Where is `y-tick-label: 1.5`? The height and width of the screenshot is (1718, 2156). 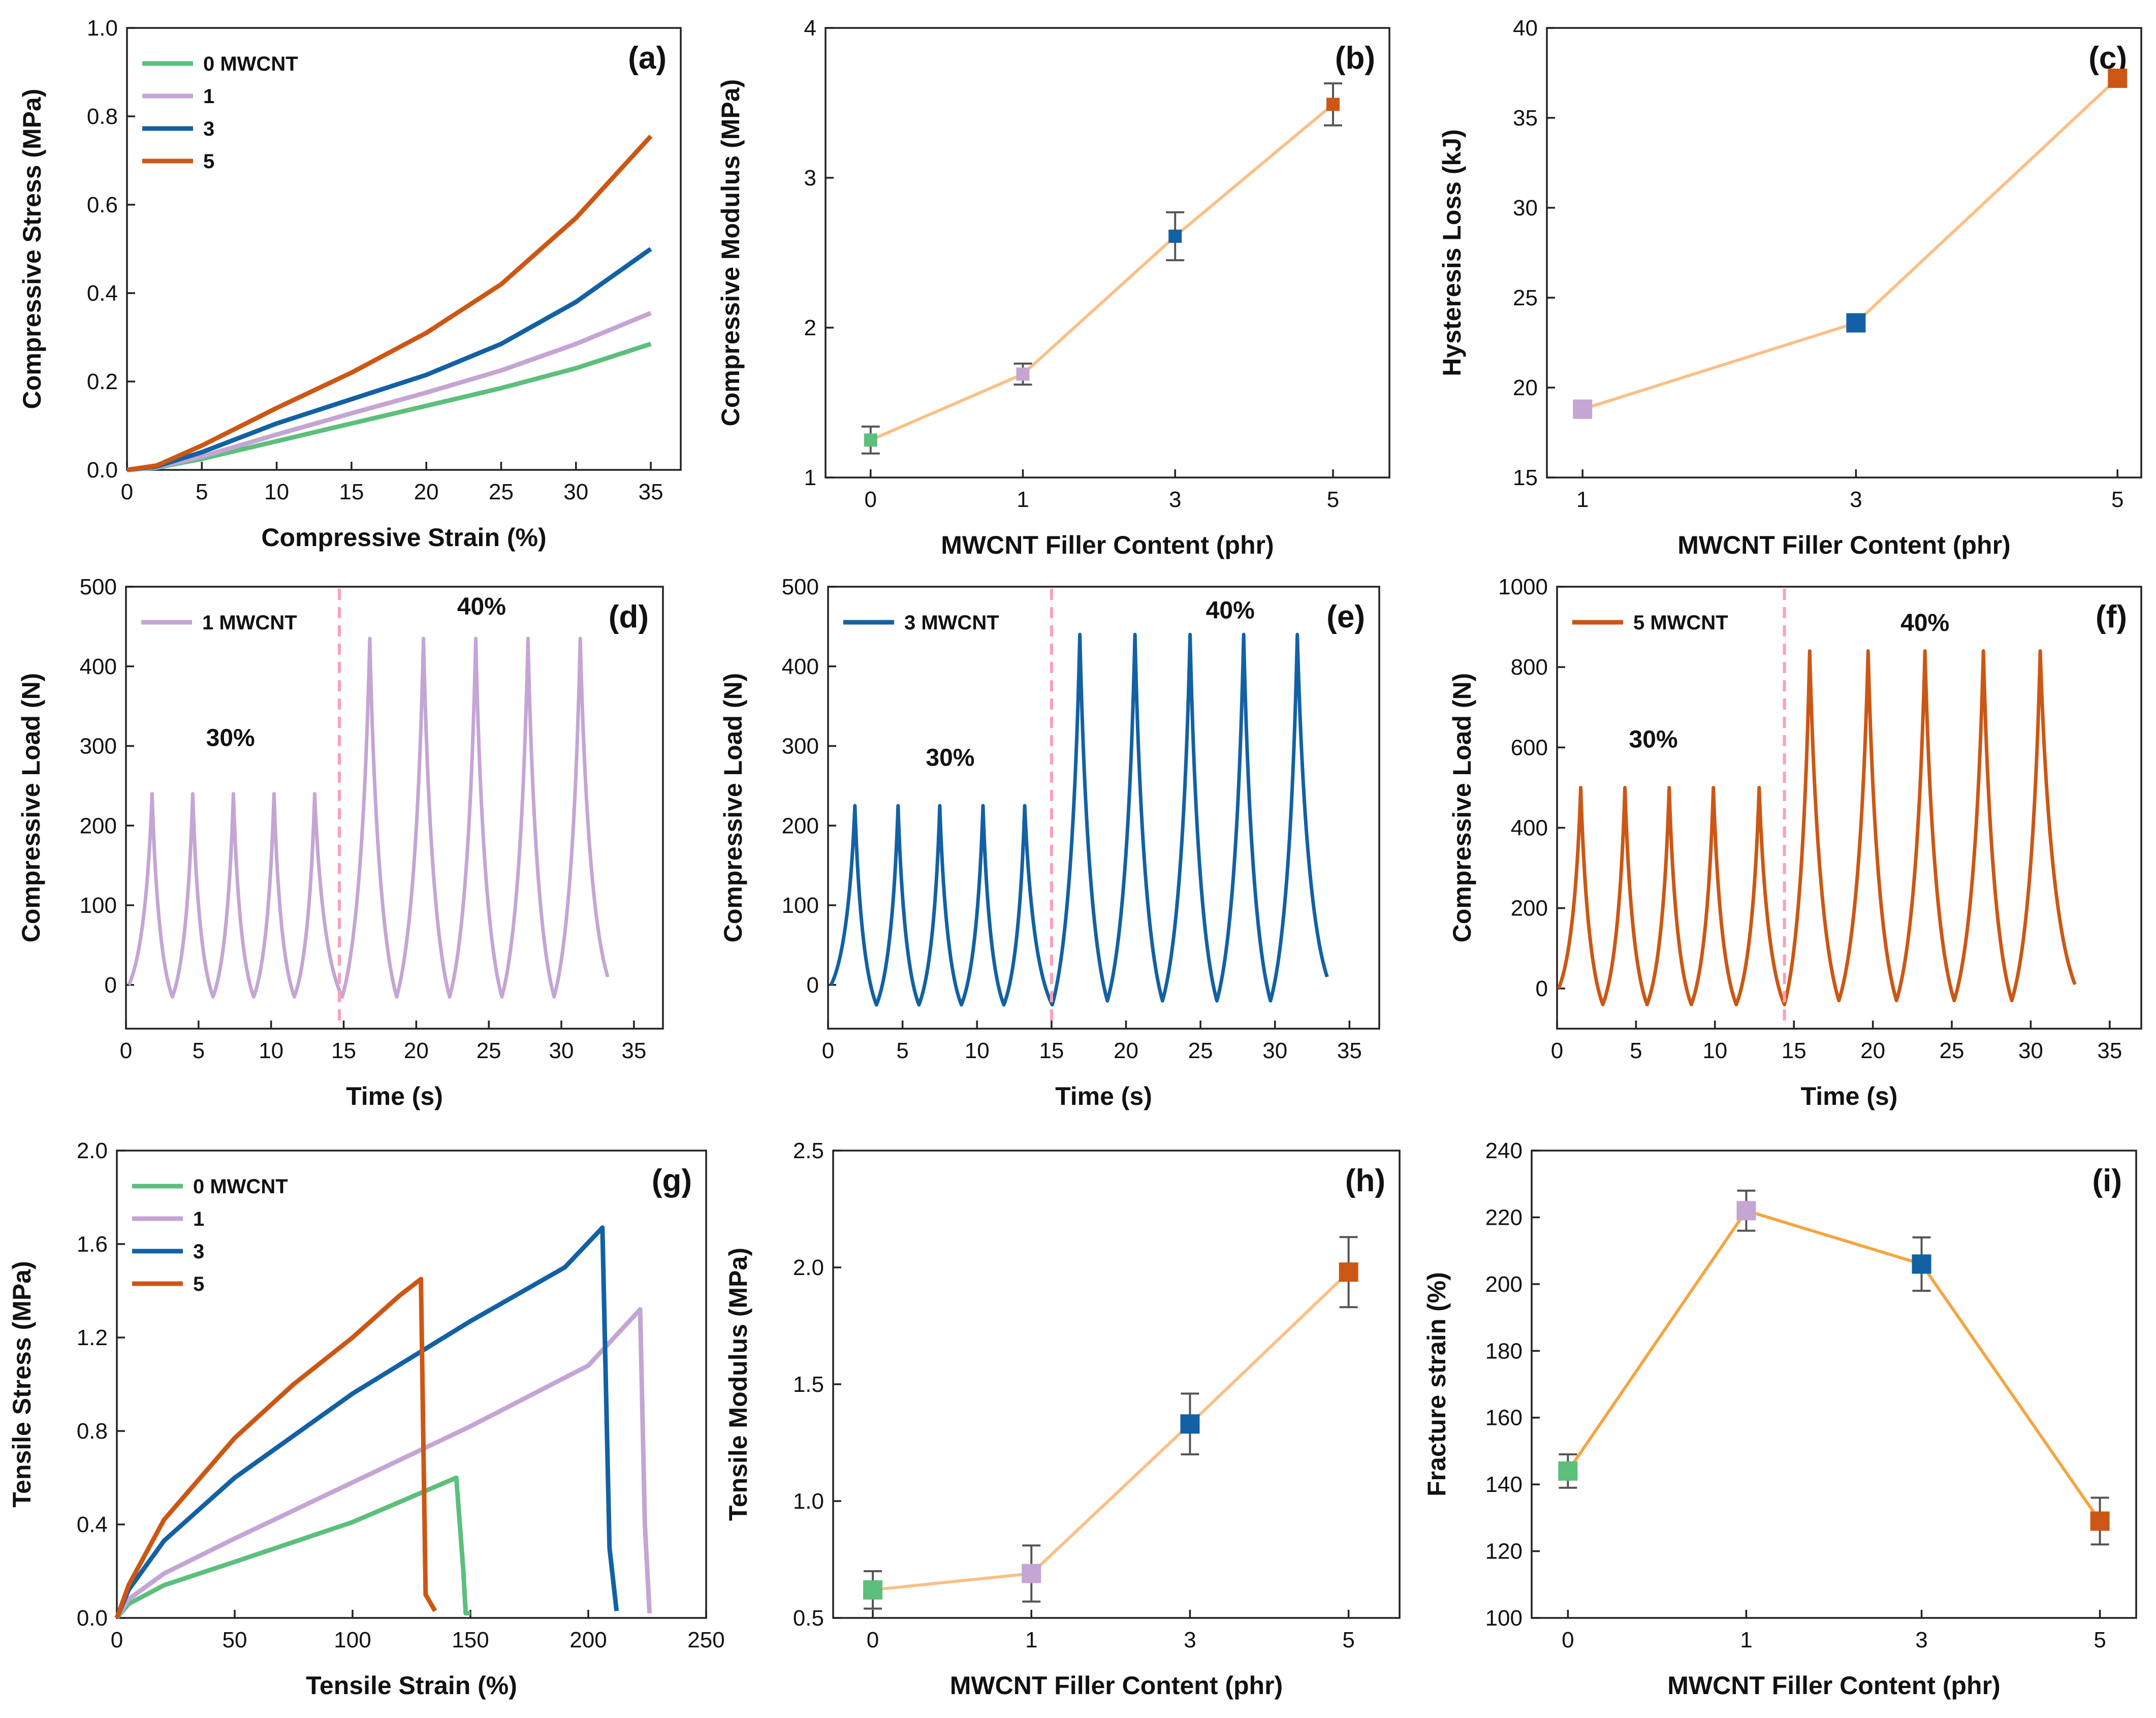
y-tick-label: 1.5 is located at coordinates (808, 1384).